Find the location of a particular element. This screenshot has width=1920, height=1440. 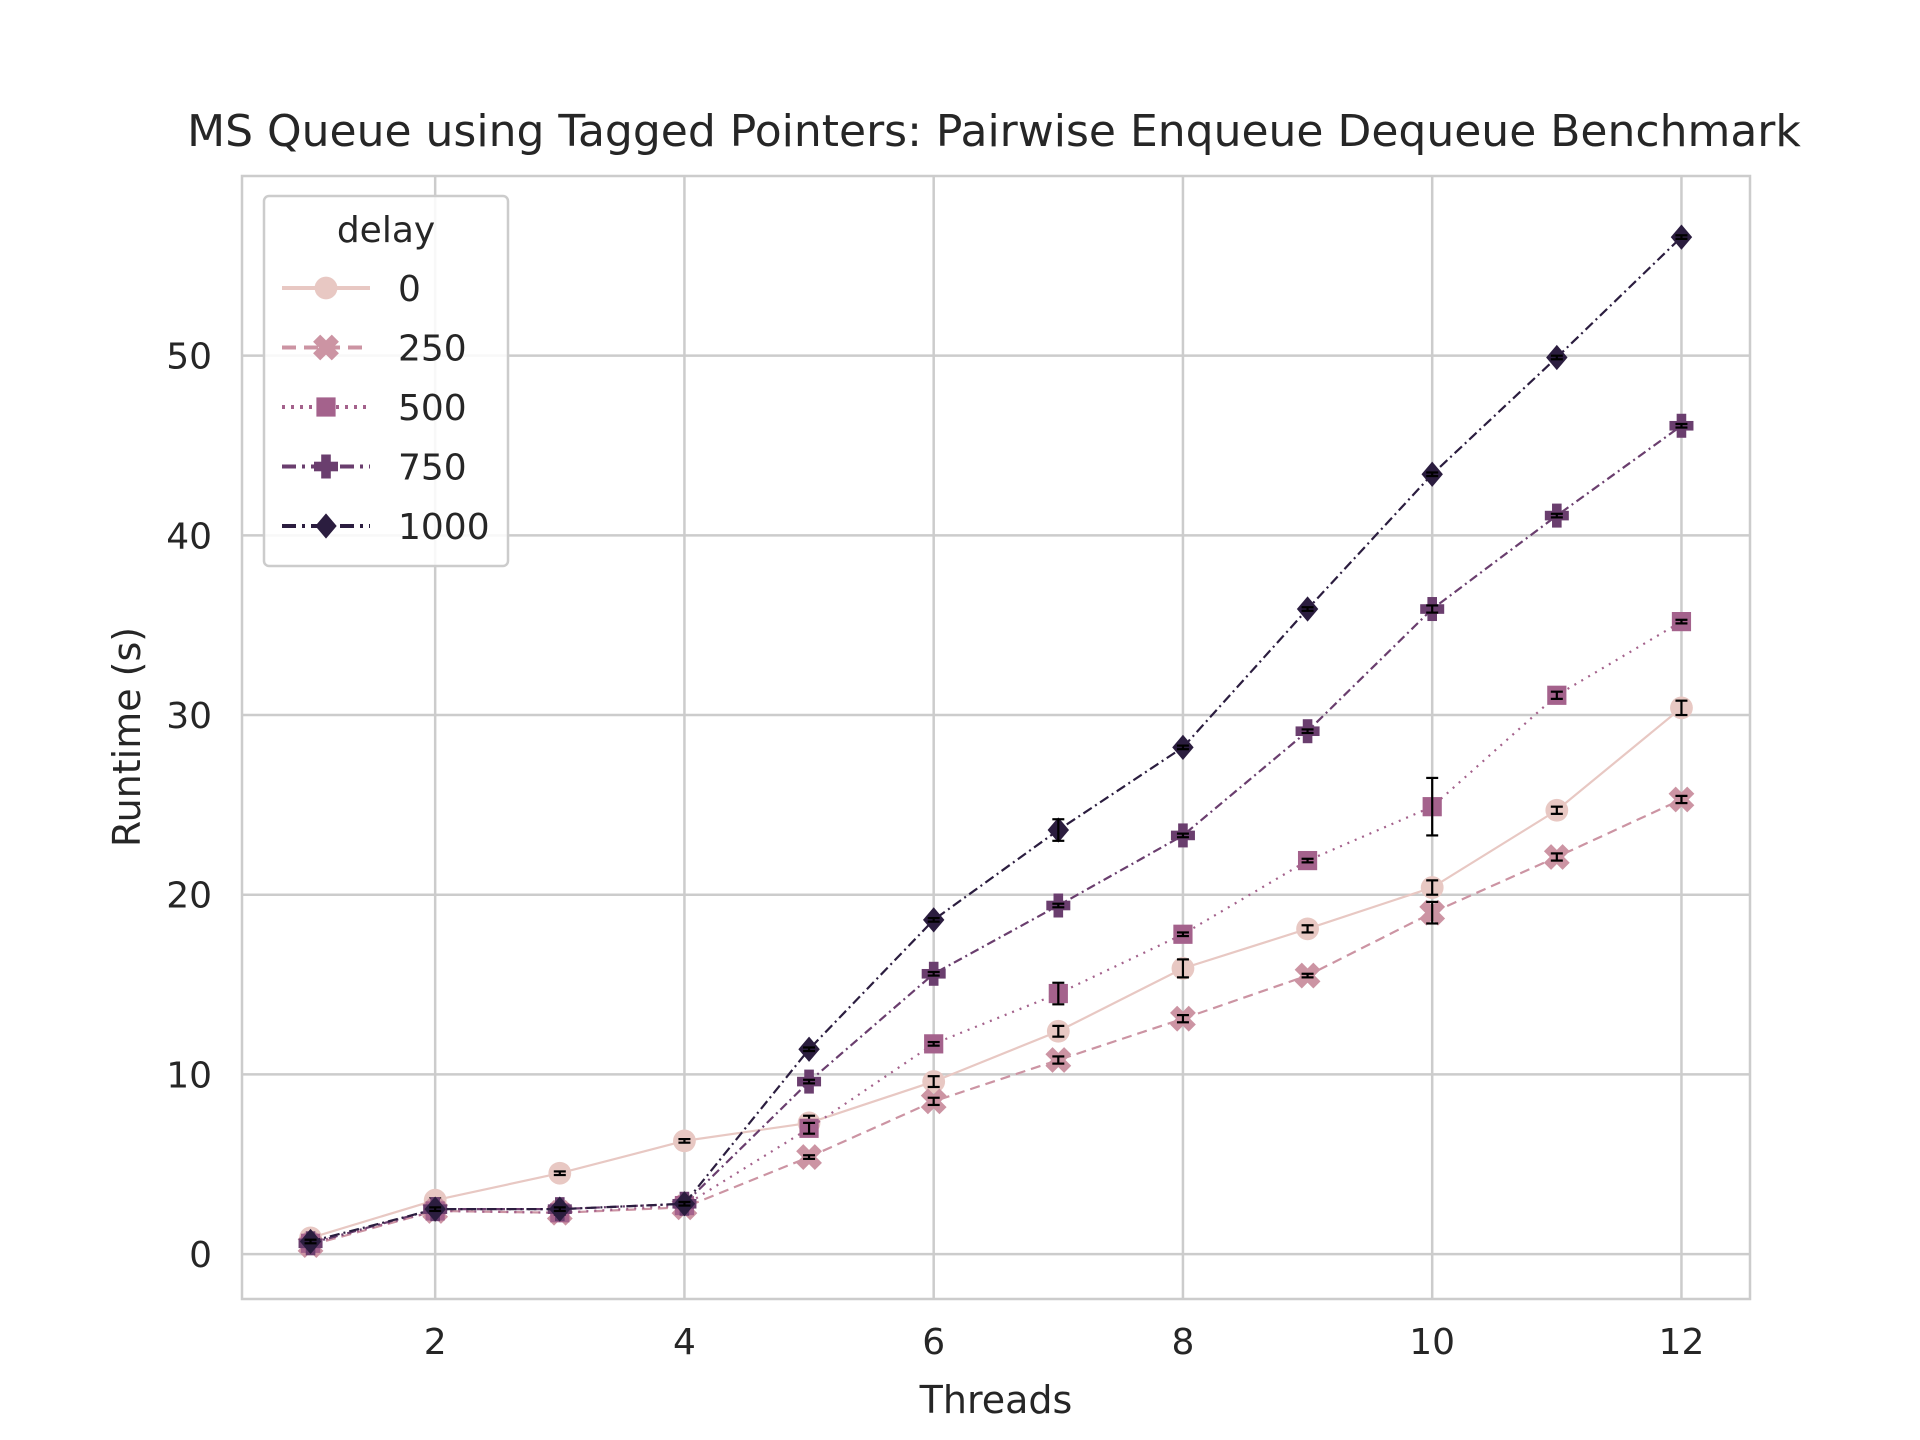

y-axis-label: Runtime (s) is located at coordinates (127, 737).